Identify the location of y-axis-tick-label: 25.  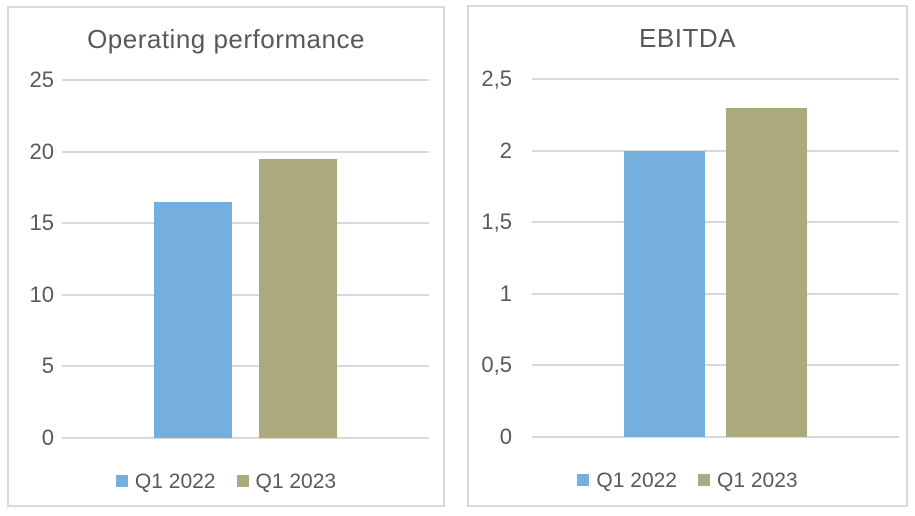
(41, 79).